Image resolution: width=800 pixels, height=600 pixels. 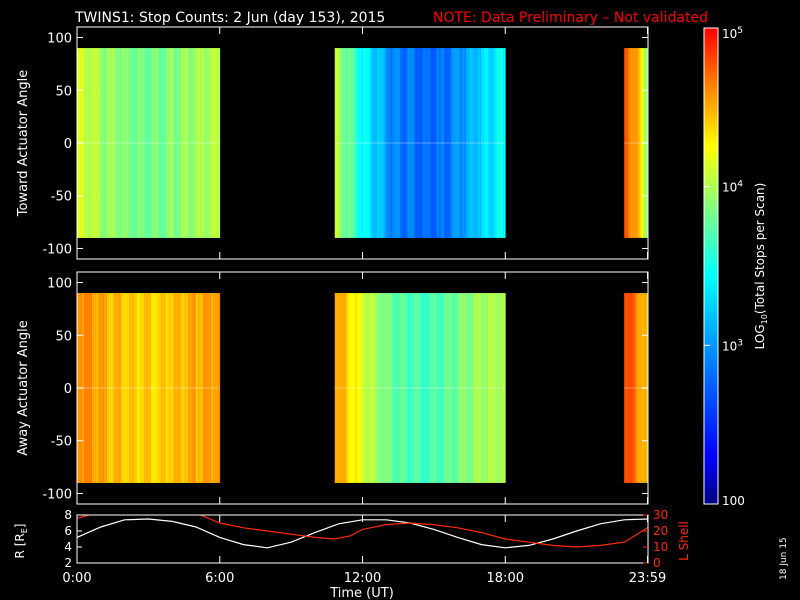 What do you see at coordinates (59, 39) in the screenshot?
I see `y-tick-label: 100` at bounding box center [59, 39].